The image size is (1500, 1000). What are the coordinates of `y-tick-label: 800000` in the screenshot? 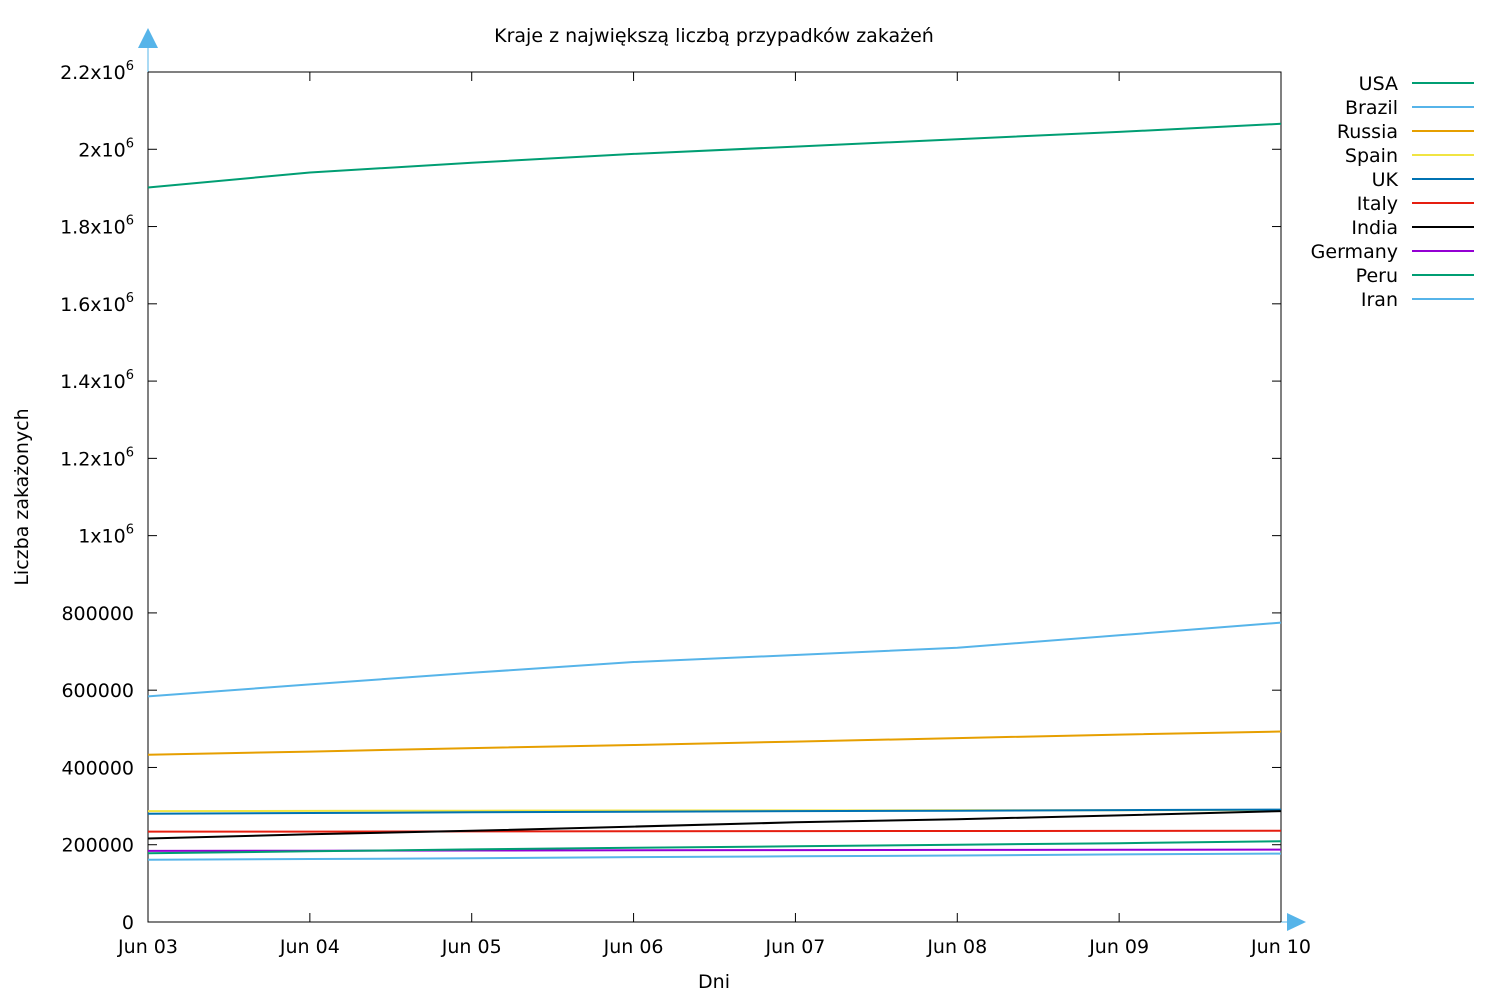 It's located at (97, 614).